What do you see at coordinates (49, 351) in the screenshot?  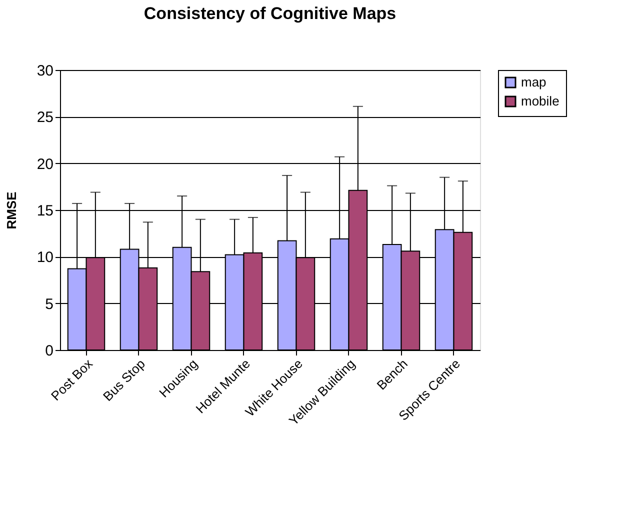 I see `y-tick-label: 0` at bounding box center [49, 351].